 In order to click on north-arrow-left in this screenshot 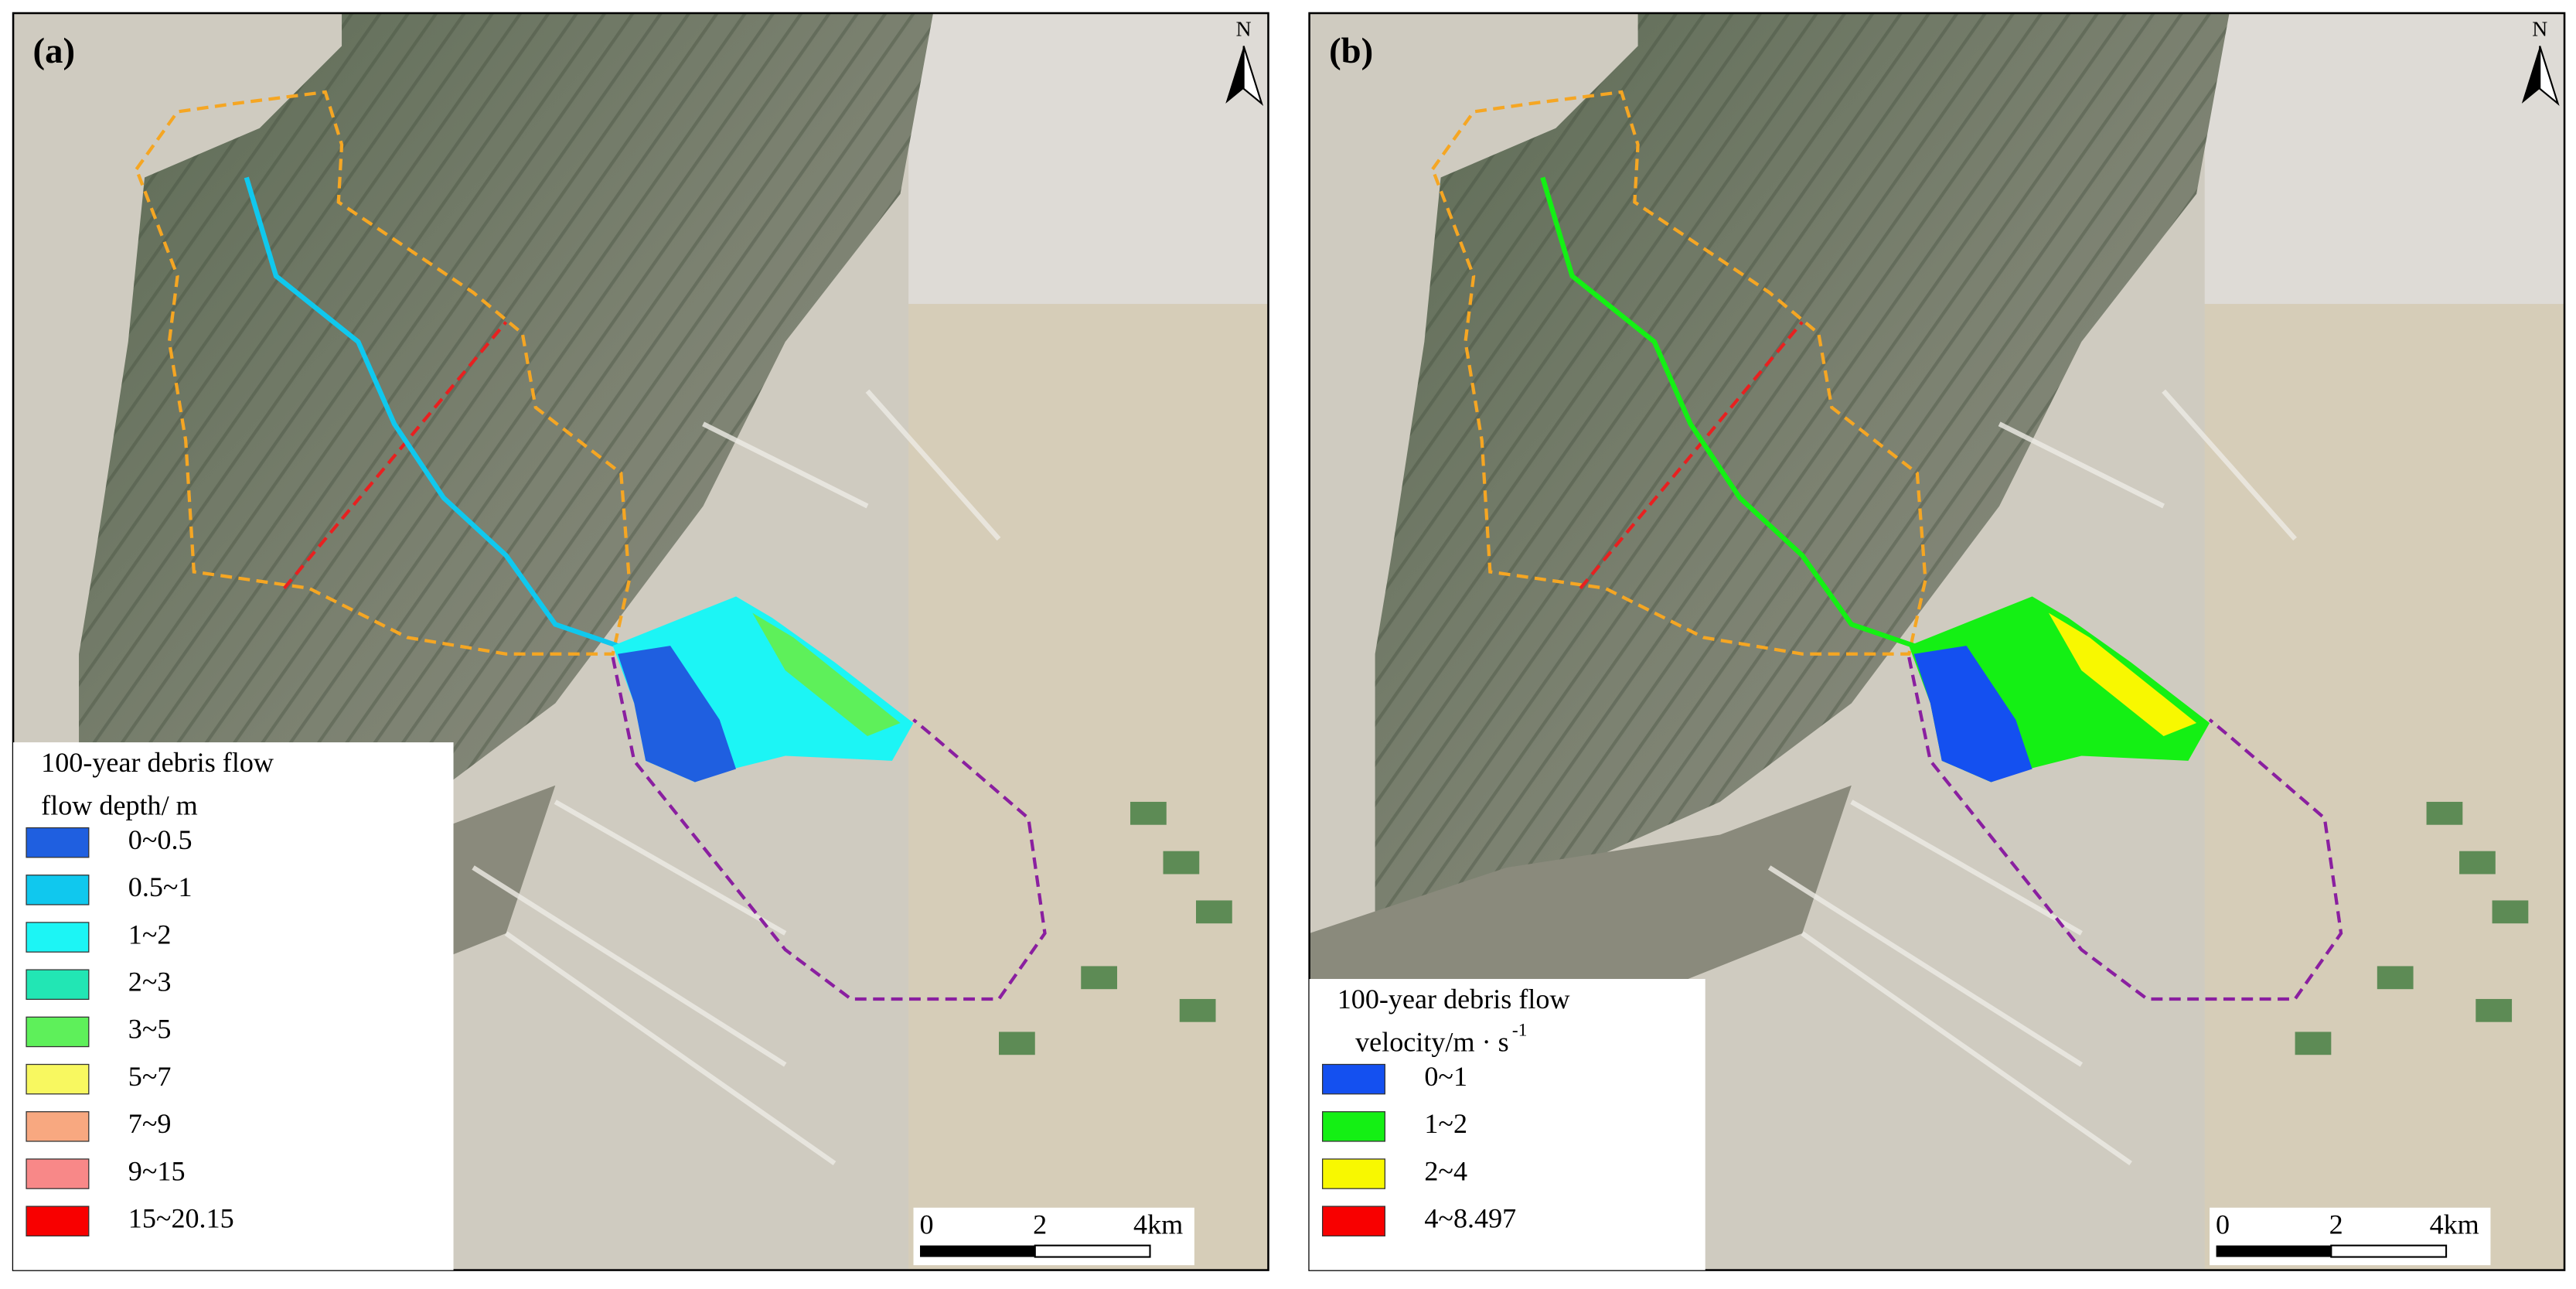, I will do `click(1234, 75)`.